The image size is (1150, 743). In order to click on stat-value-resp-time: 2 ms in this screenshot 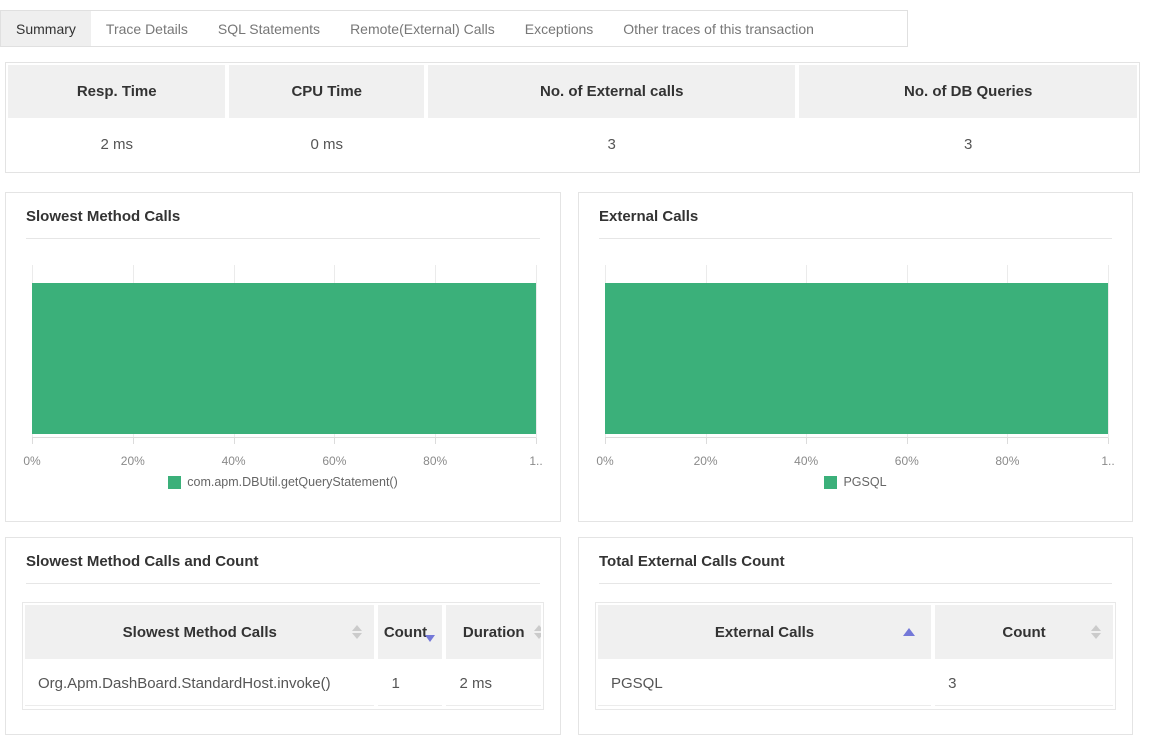, I will do `click(116, 144)`.